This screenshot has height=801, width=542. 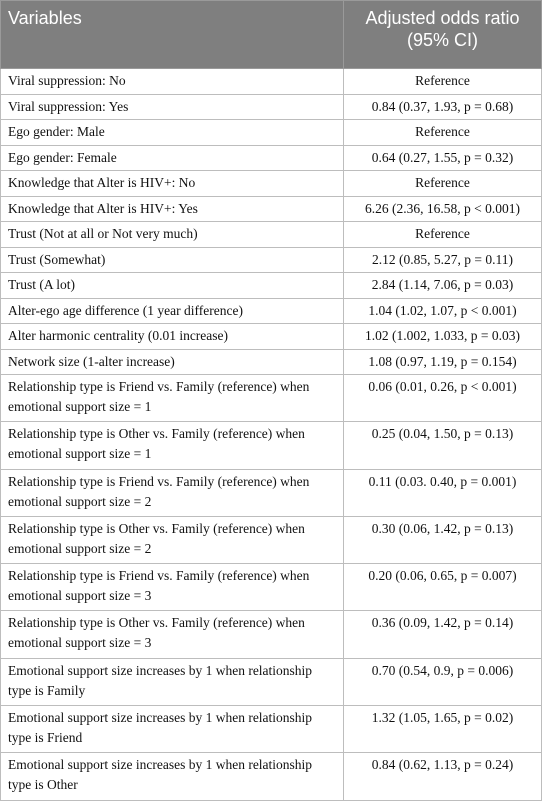 I want to click on variable-cell: Trust (Not at all or Not very much), so click(x=172, y=234).